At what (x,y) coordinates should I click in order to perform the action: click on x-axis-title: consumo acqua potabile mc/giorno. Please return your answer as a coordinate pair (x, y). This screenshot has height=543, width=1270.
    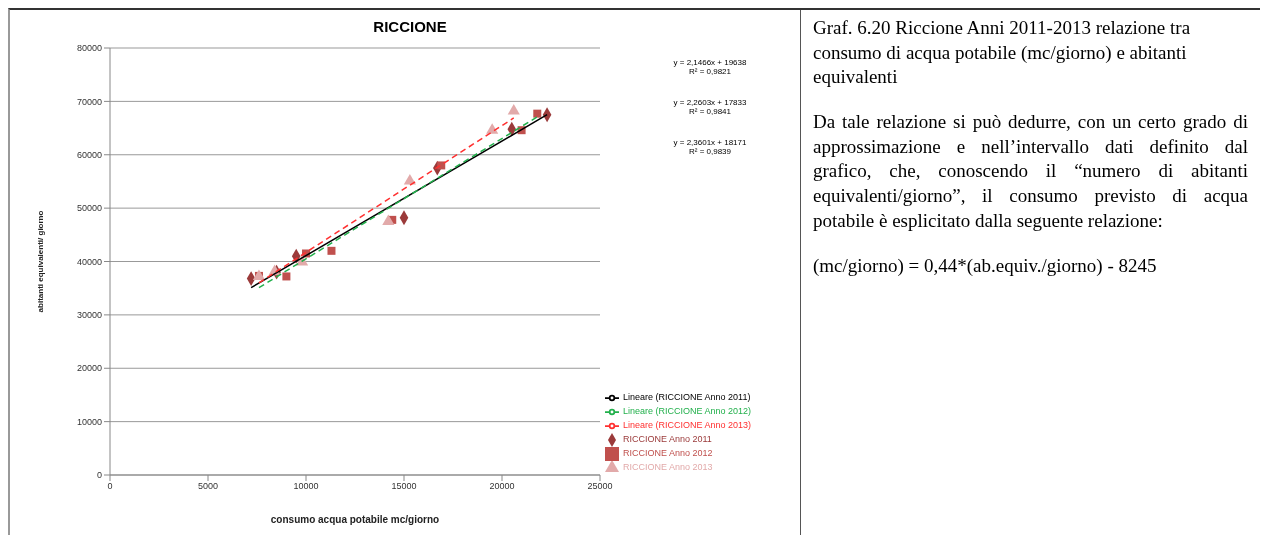
    Looking at the image, I should click on (355, 519).